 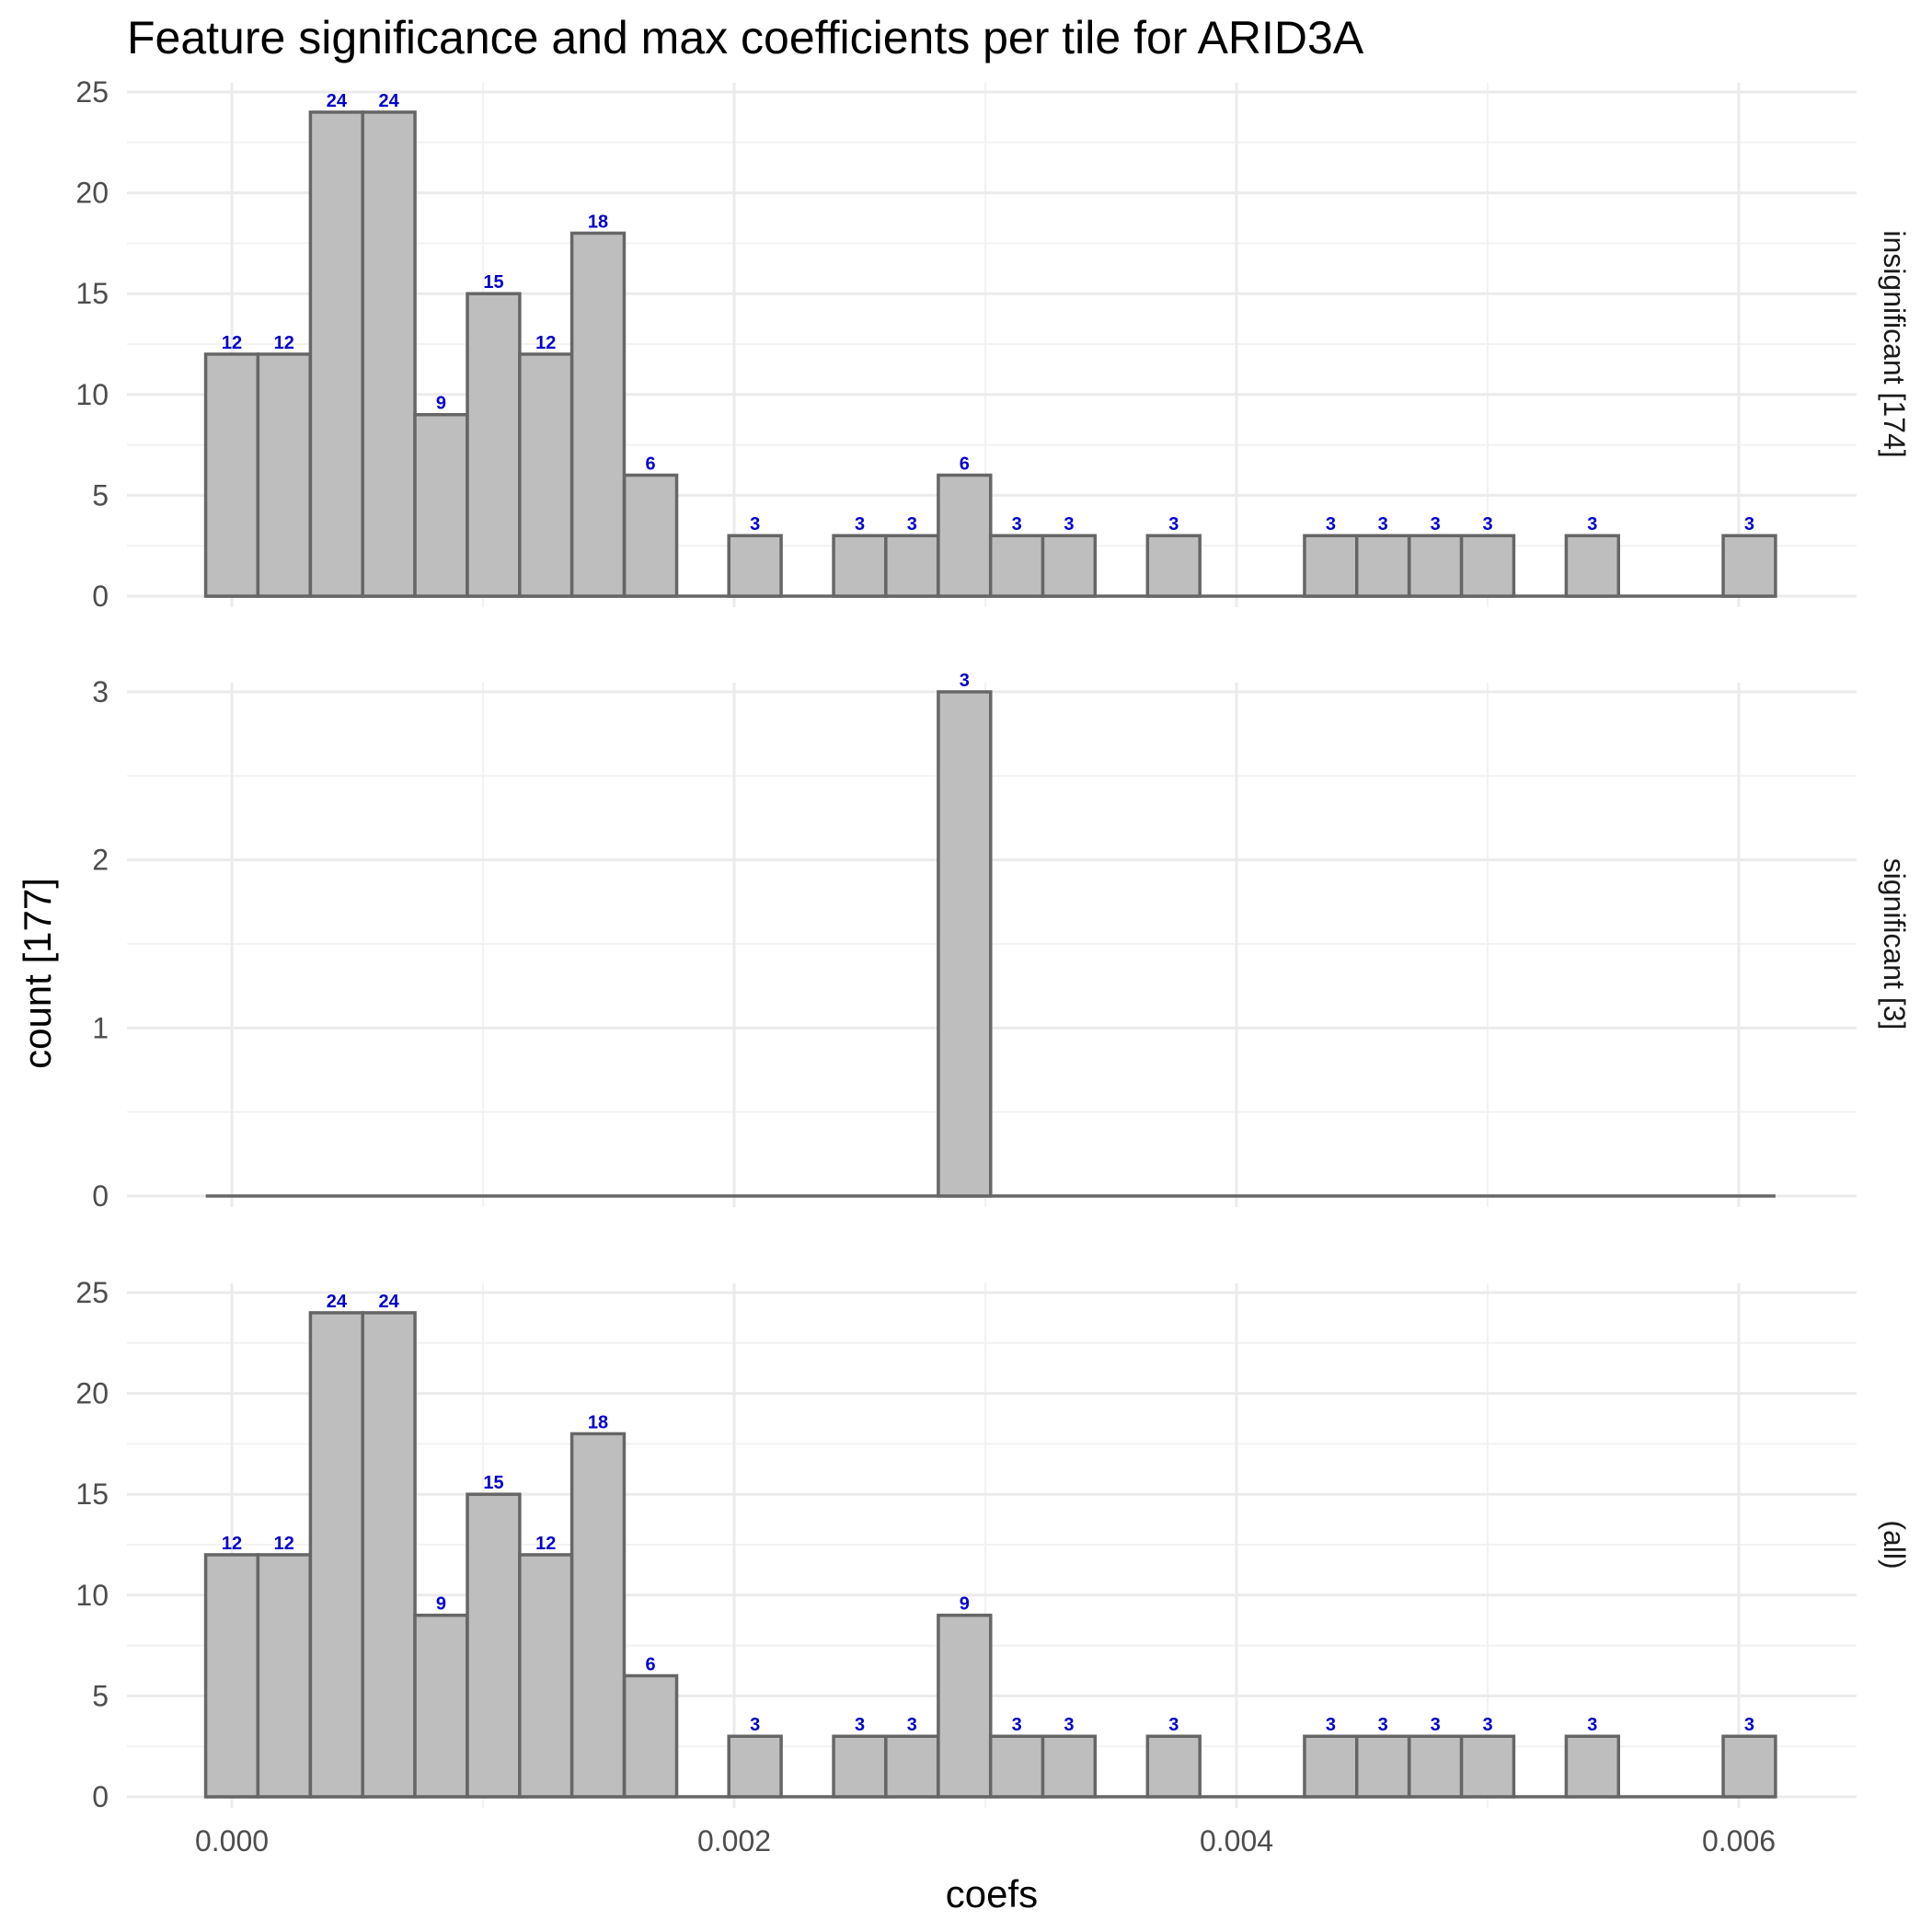 I want to click on y-tick-label: 15, so click(x=92, y=293).